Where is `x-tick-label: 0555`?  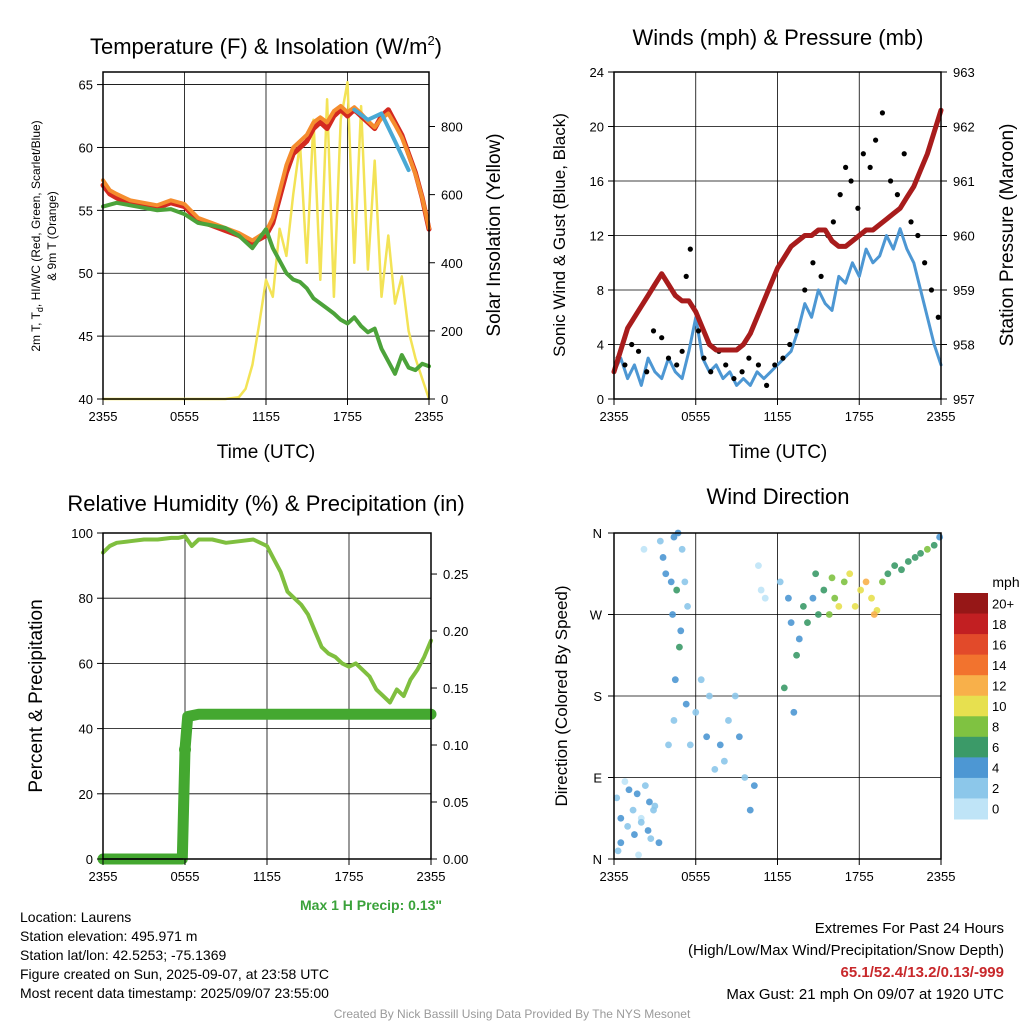
x-tick-label: 0555 is located at coordinates (184, 416).